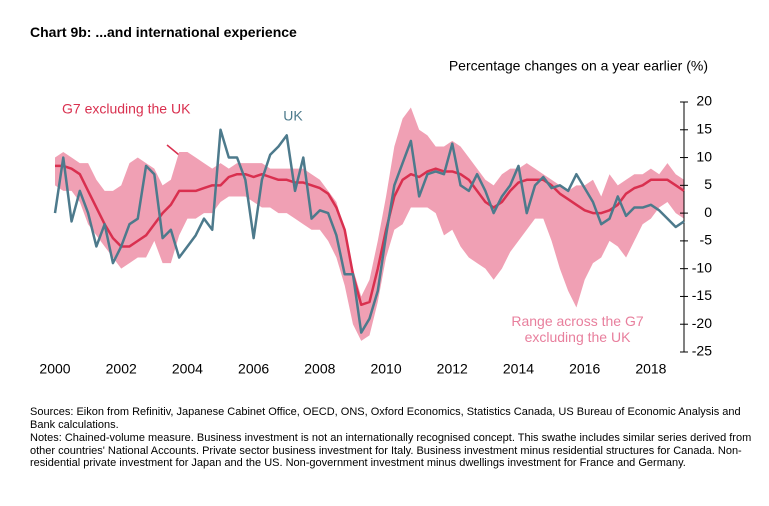  I want to click on x-tick-label: 2008, so click(319, 369).